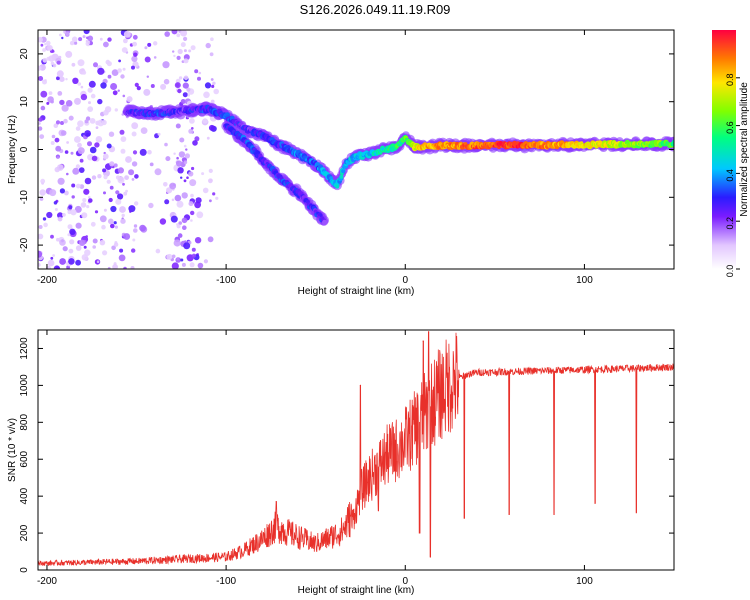 This screenshot has width=750, height=600. I want to click on snr-y-tick-label: 200, so click(24, 532).